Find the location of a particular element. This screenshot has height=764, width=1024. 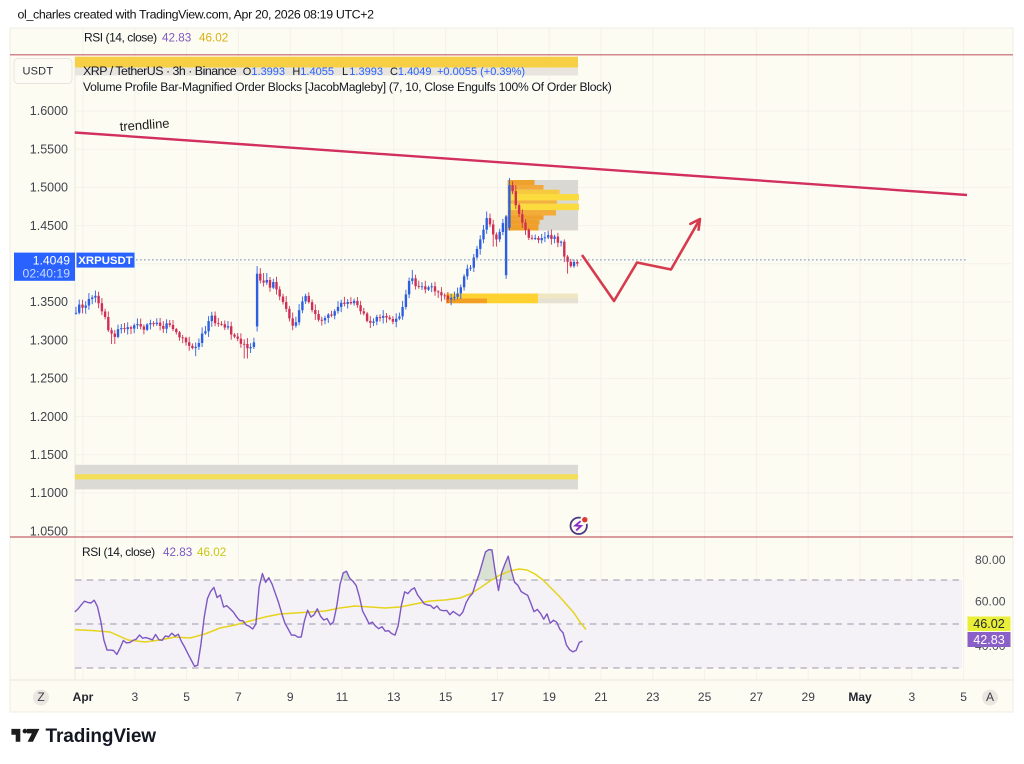

svg-text: XRPUSDT is located at coordinates (105, 261).